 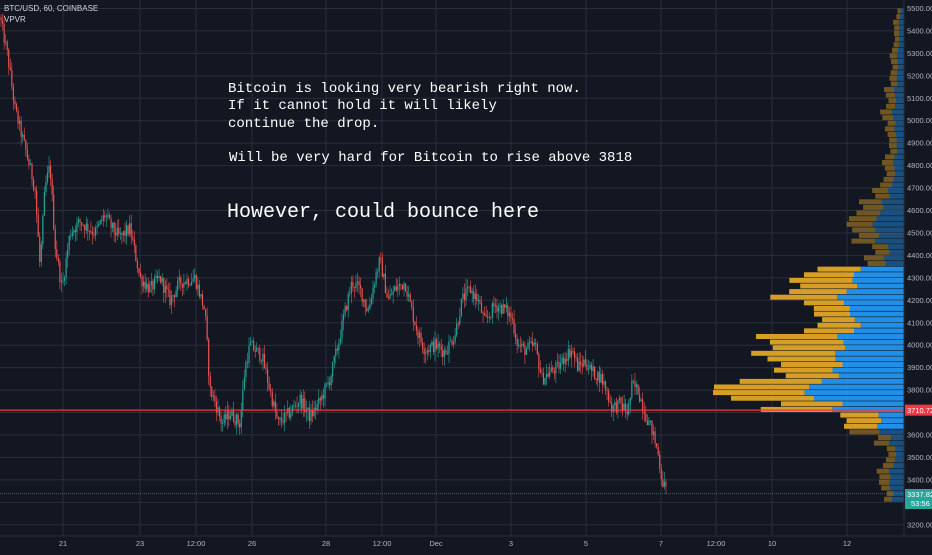 What do you see at coordinates (919, 98) in the screenshot?
I see `y-tick-label: 5100.00` at bounding box center [919, 98].